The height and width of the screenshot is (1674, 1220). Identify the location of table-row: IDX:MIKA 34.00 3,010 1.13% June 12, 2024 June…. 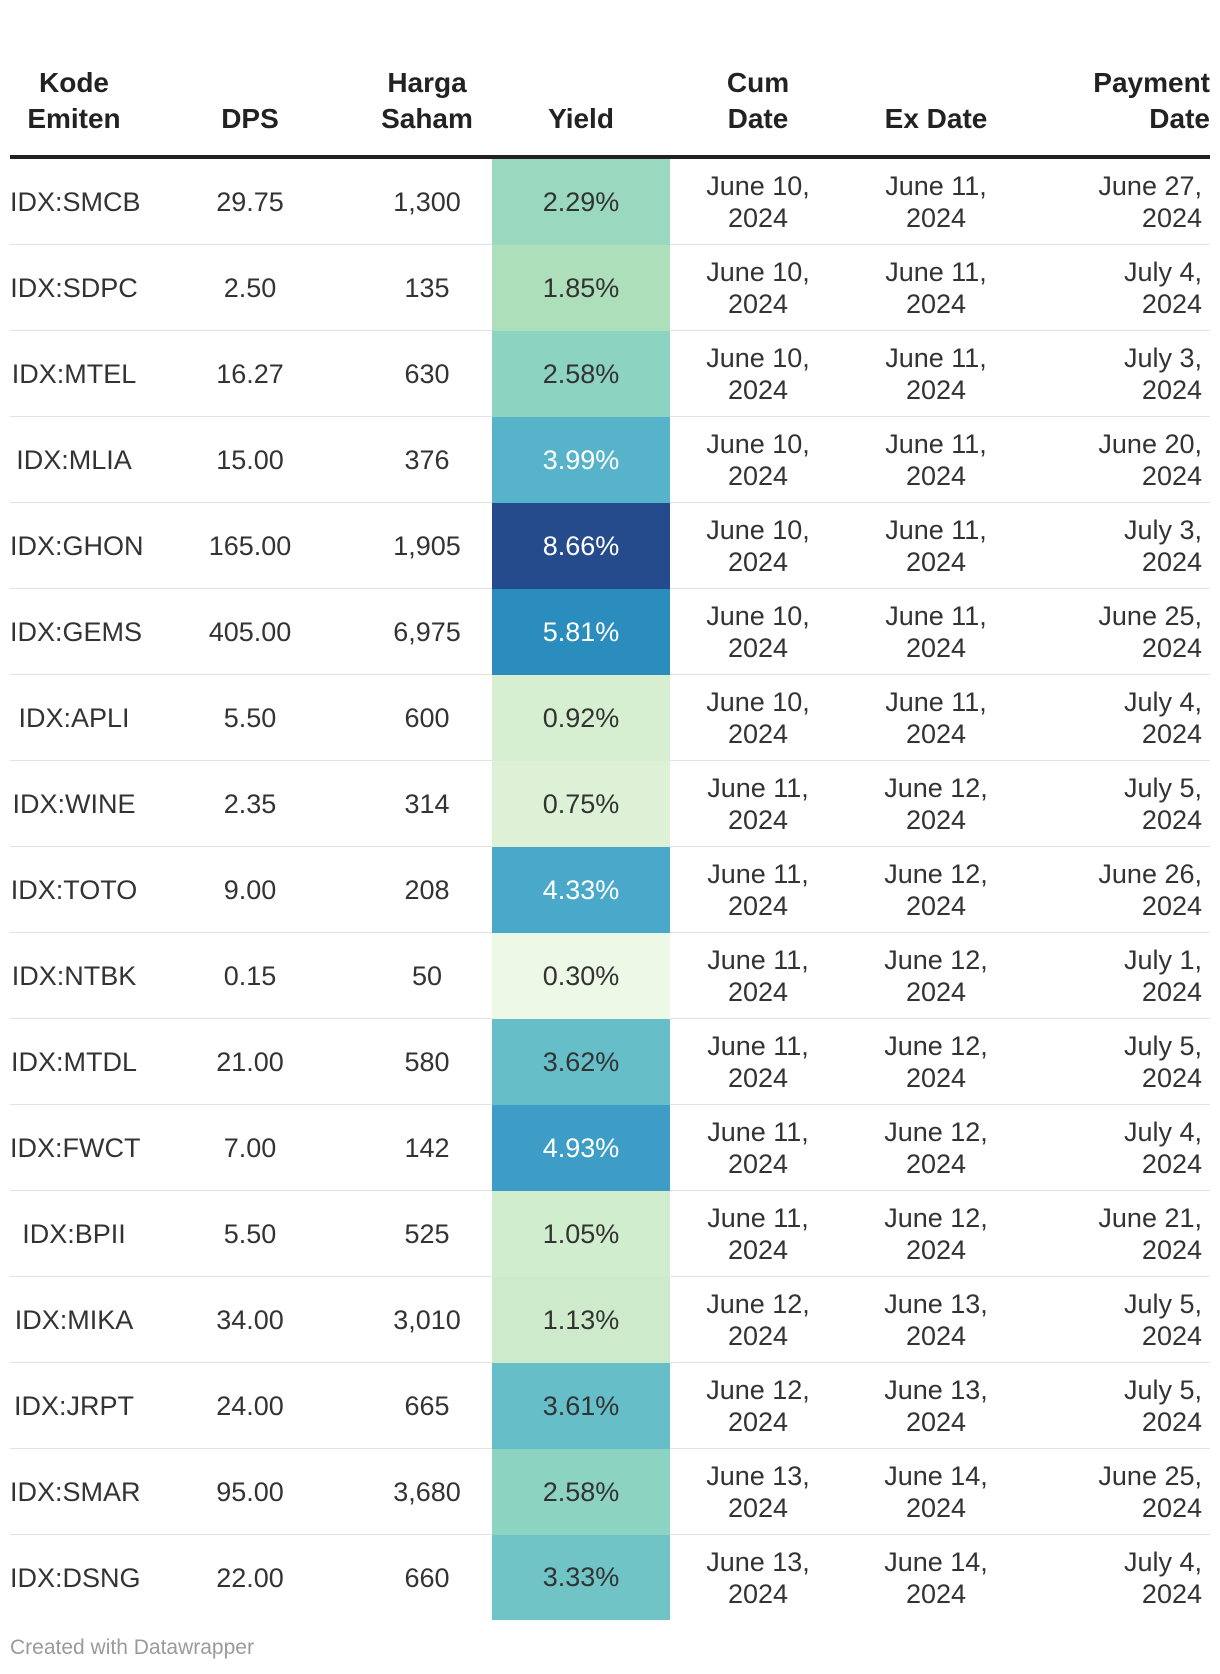
(610, 1319).